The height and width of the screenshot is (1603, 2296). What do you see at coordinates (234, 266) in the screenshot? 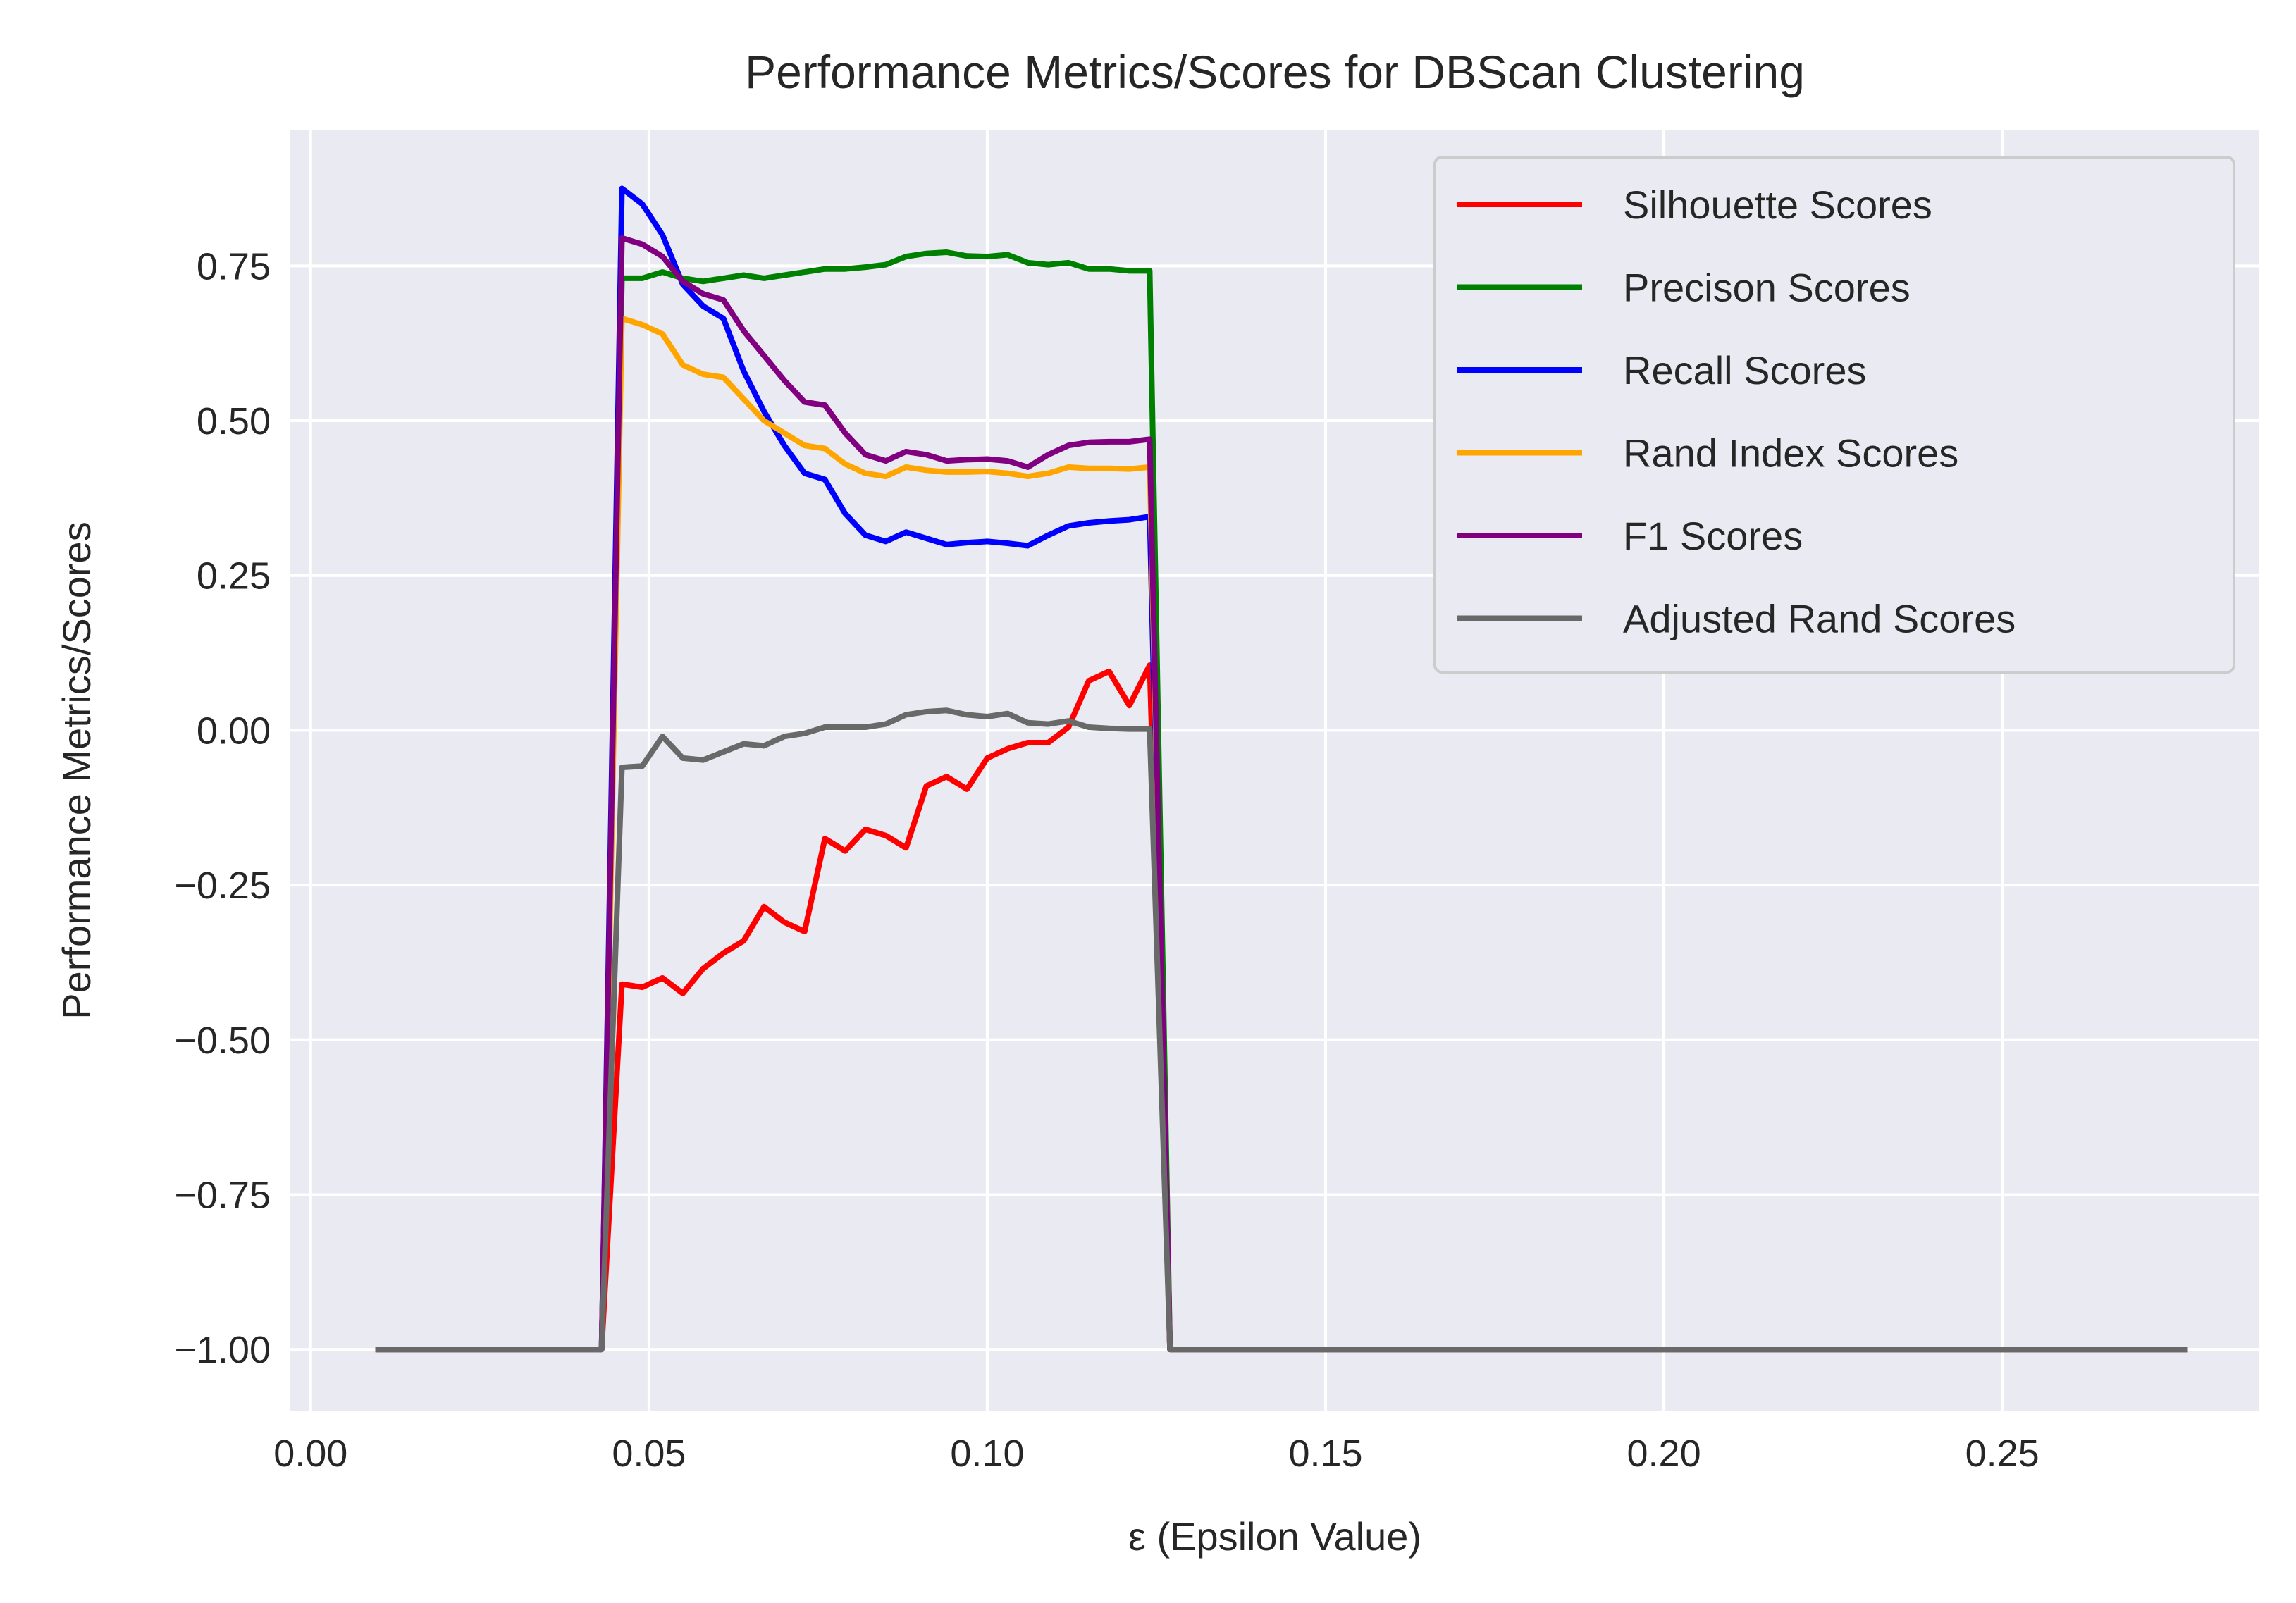
I see `y-tick-label: 0.75` at bounding box center [234, 266].